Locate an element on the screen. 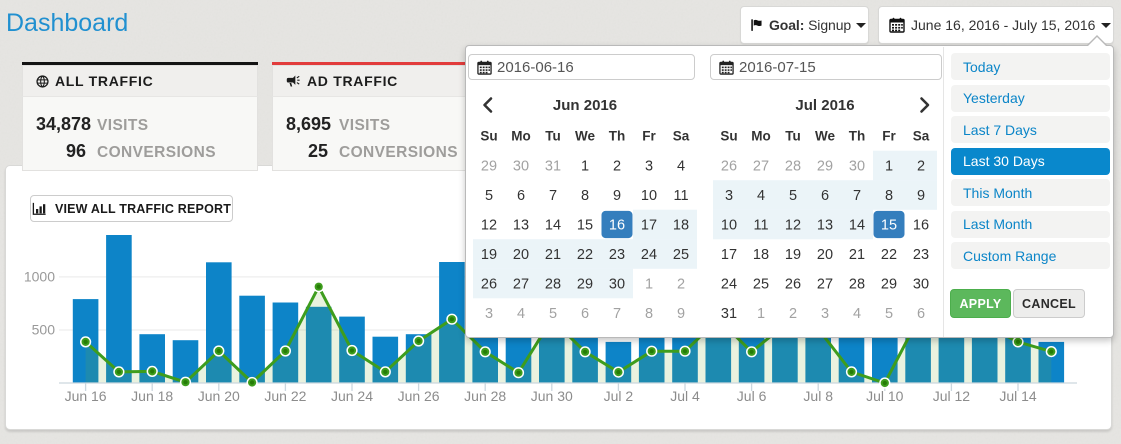 The width and height of the screenshot is (1121, 444). svg-text: 24 is located at coordinates (649, 255).